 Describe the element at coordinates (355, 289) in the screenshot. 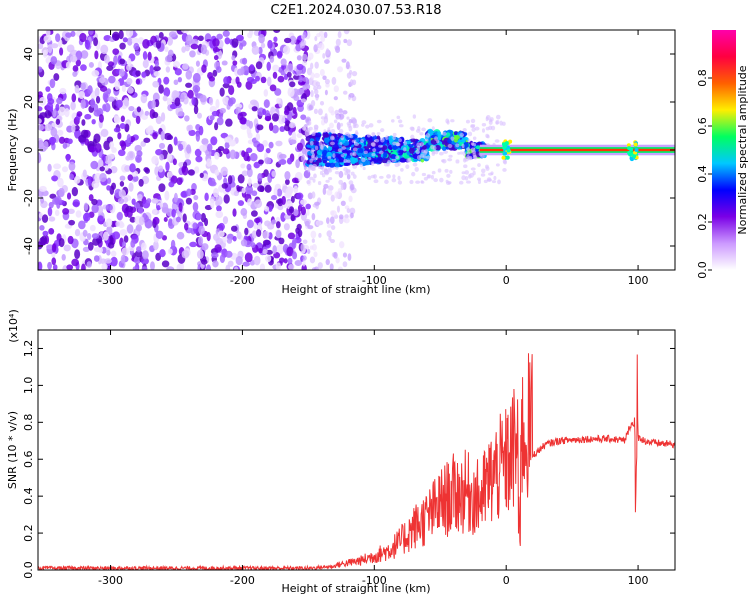

I see `spectrogram-x-label: Height of straight line (km)` at that location.